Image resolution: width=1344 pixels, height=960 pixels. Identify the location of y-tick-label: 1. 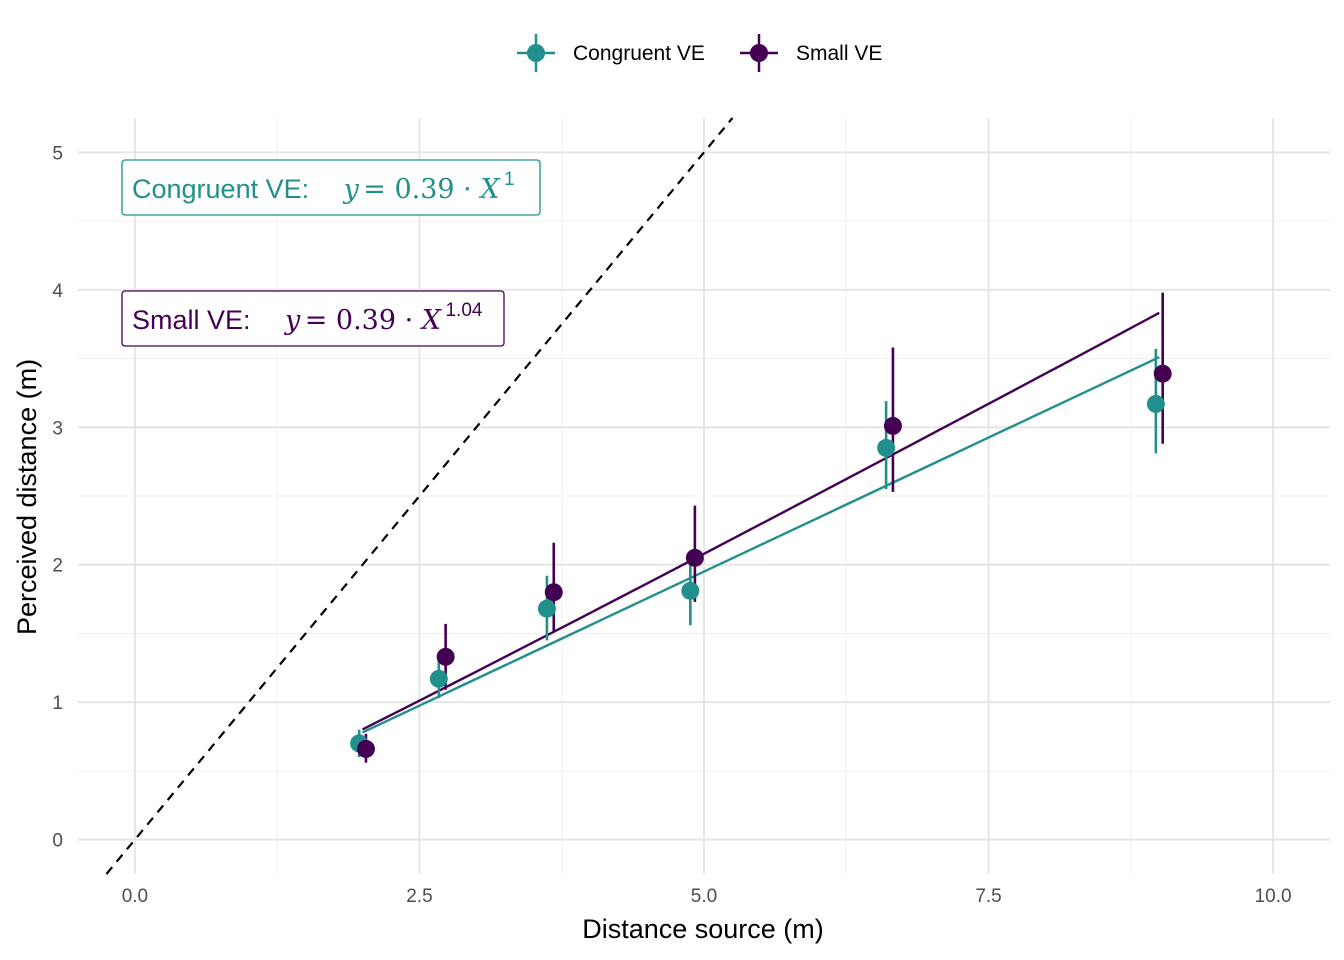
(57, 703).